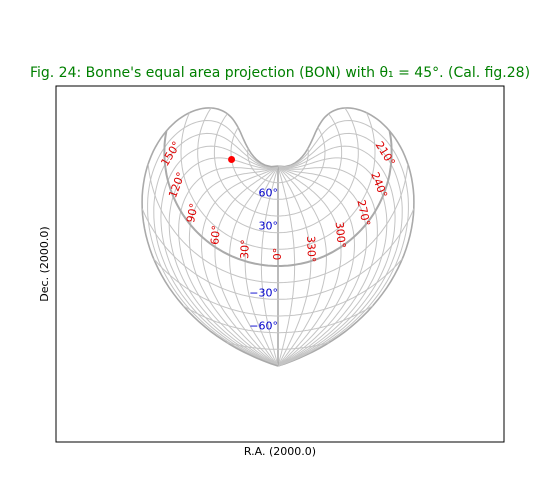 This screenshot has height=480, width=560. Describe the element at coordinates (263, 326) in the screenshot. I see `lat-tick-label: −60°` at that location.